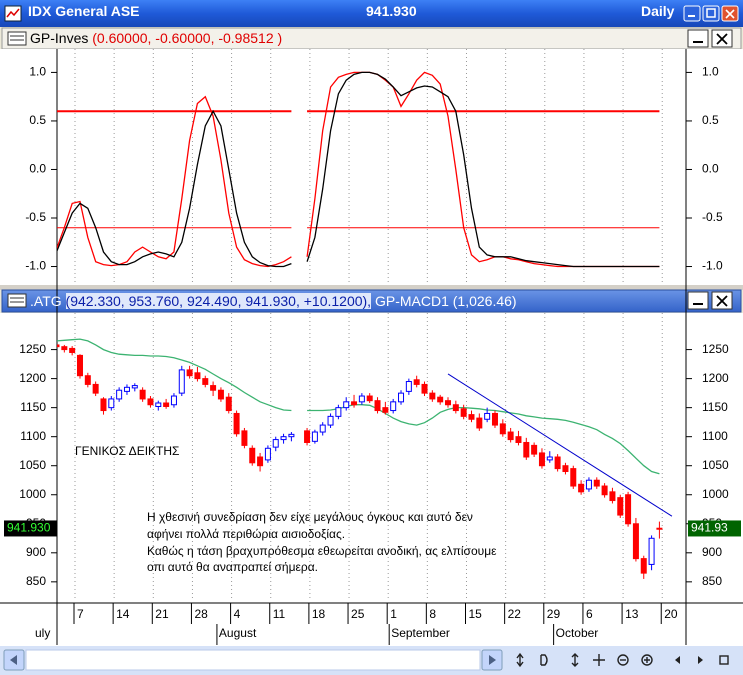  I want to click on y-tick-label: 850, so click(712, 581).